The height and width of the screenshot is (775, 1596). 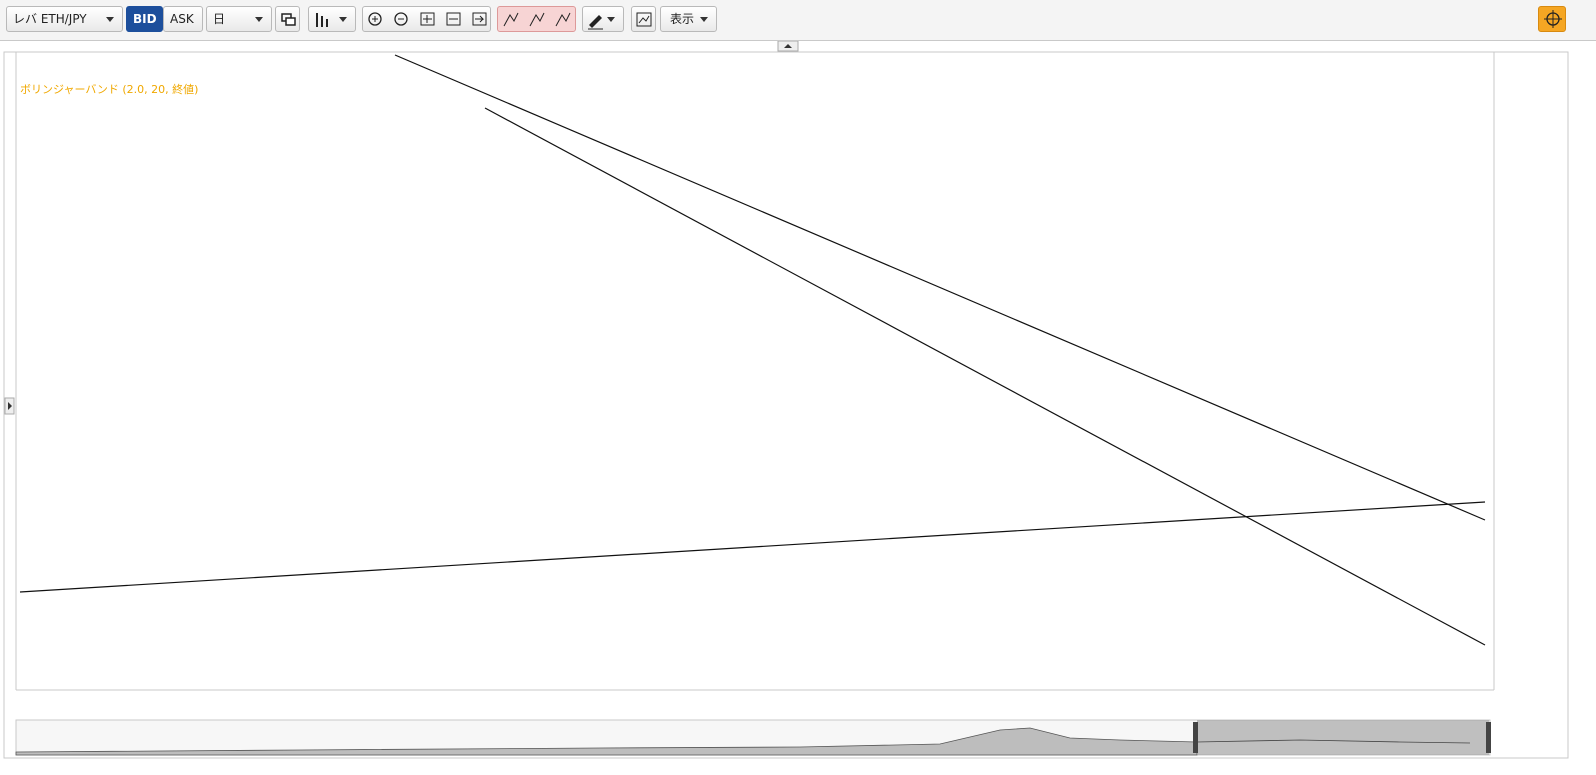 I want to click on pen-select, so click(x=603, y=19).